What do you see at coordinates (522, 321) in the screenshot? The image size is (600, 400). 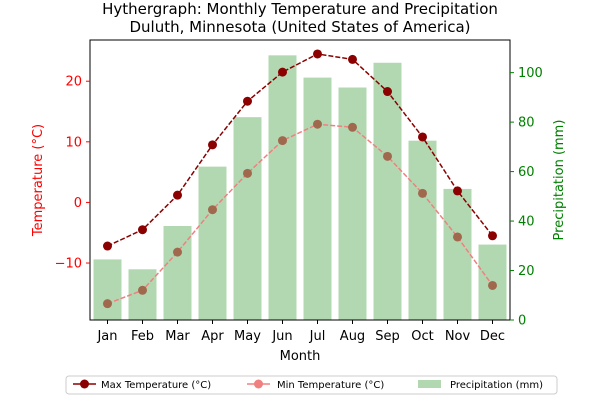 I see `y-right-tick-label: 0` at bounding box center [522, 321].